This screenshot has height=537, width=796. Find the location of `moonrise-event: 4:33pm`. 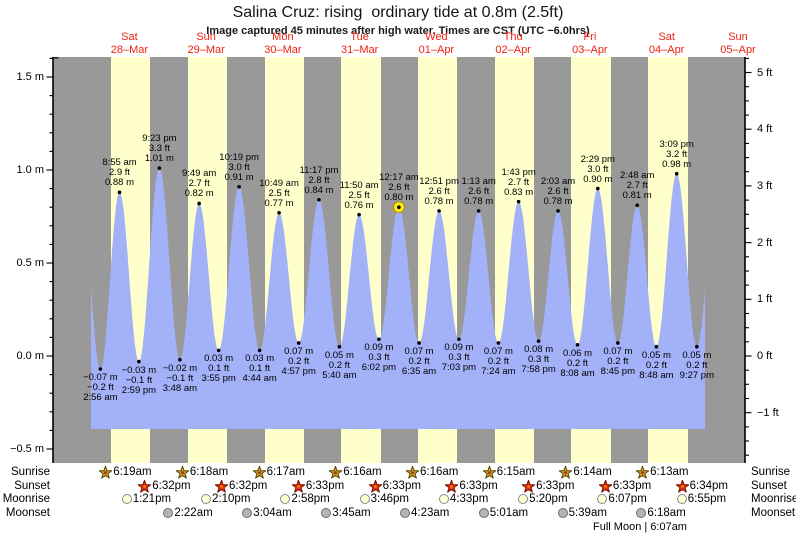

moonrise-event: 4:33pm is located at coordinates (463, 499).